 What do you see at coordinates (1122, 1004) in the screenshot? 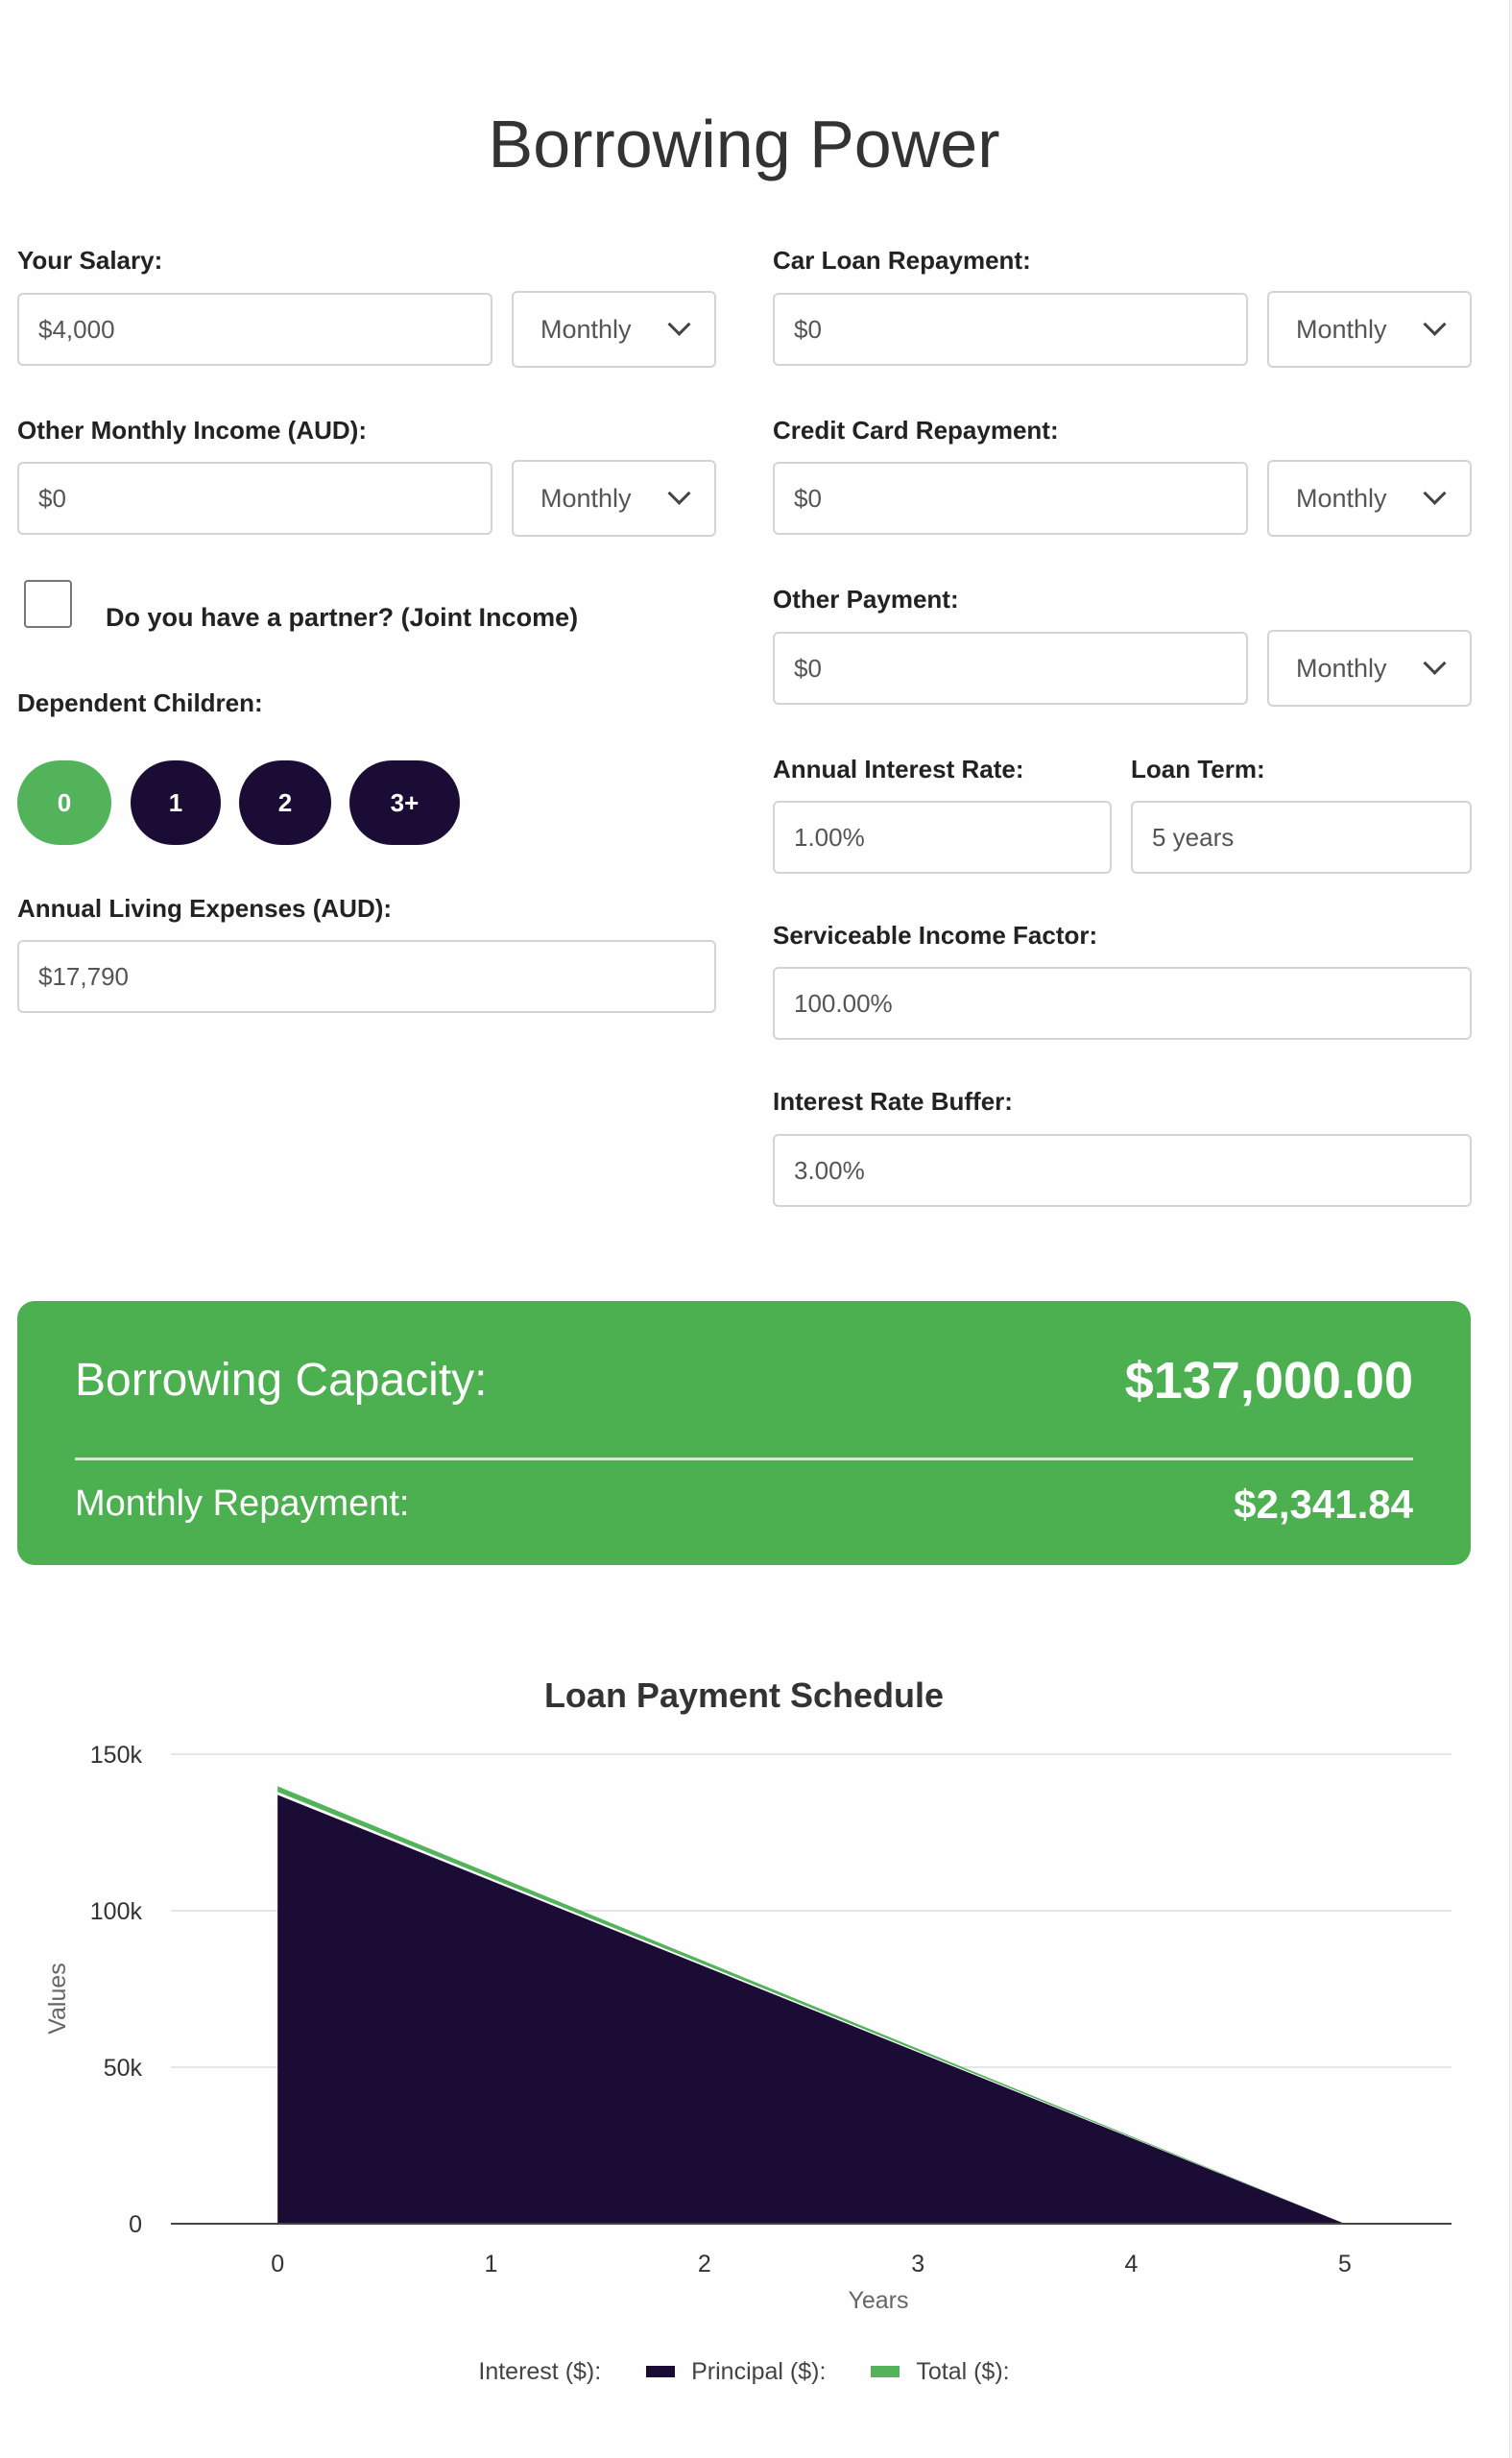
I see `income-factor-input` at bounding box center [1122, 1004].